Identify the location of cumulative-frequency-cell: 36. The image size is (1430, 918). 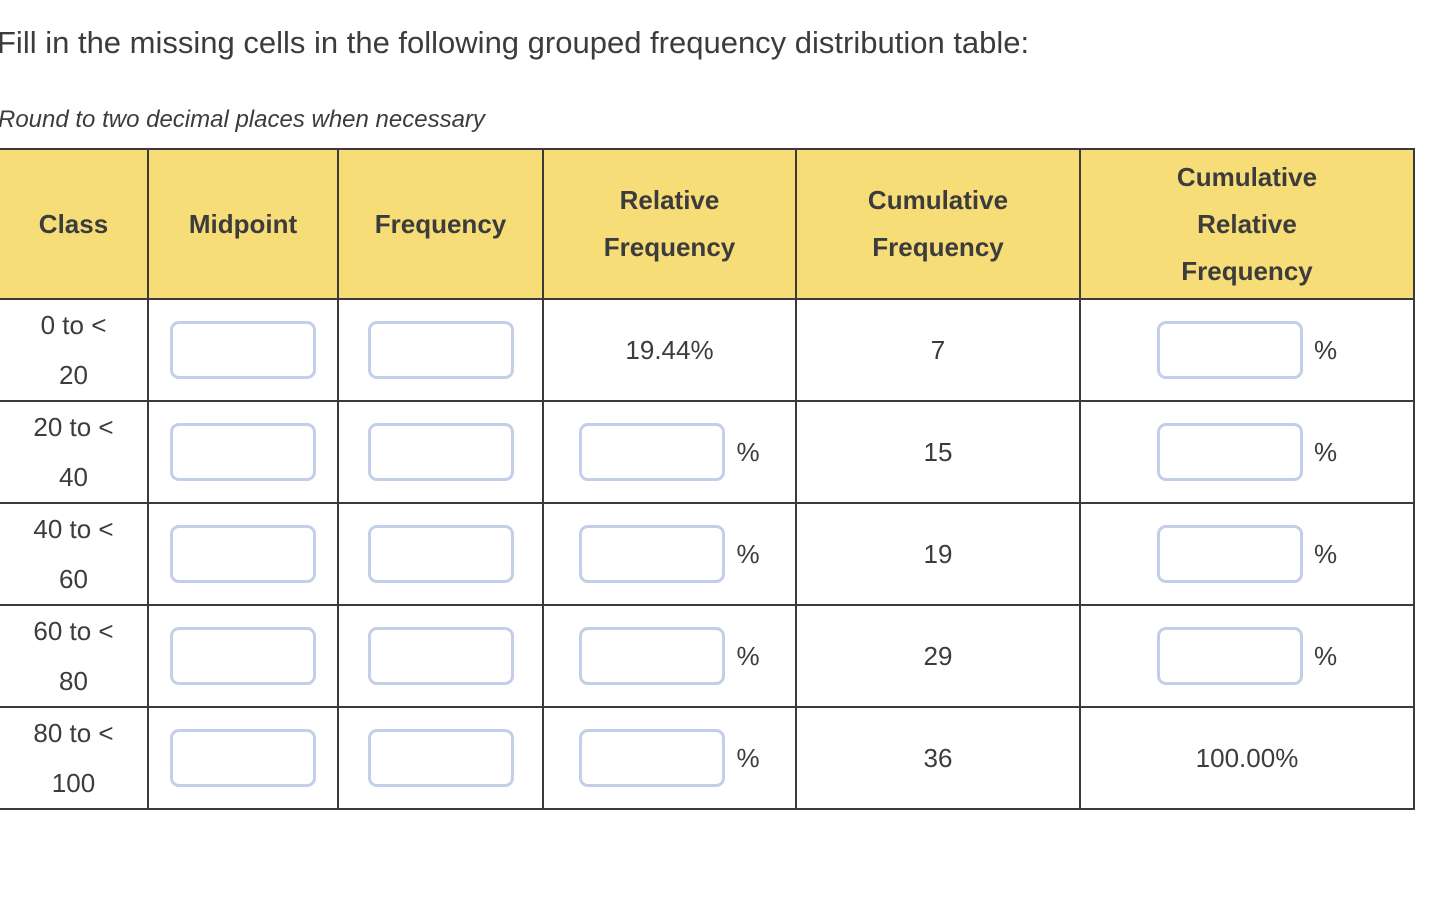
(938, 758).